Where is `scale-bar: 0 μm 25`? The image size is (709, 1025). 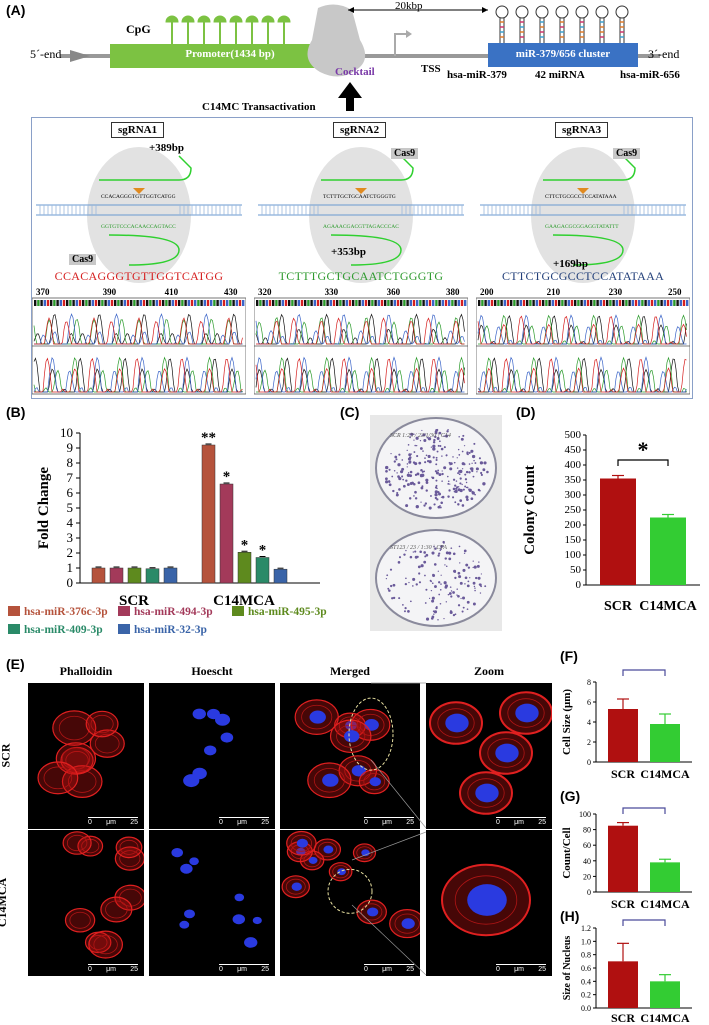
scale-bar: 0 μm 25 is located at coordinates (389, 821).